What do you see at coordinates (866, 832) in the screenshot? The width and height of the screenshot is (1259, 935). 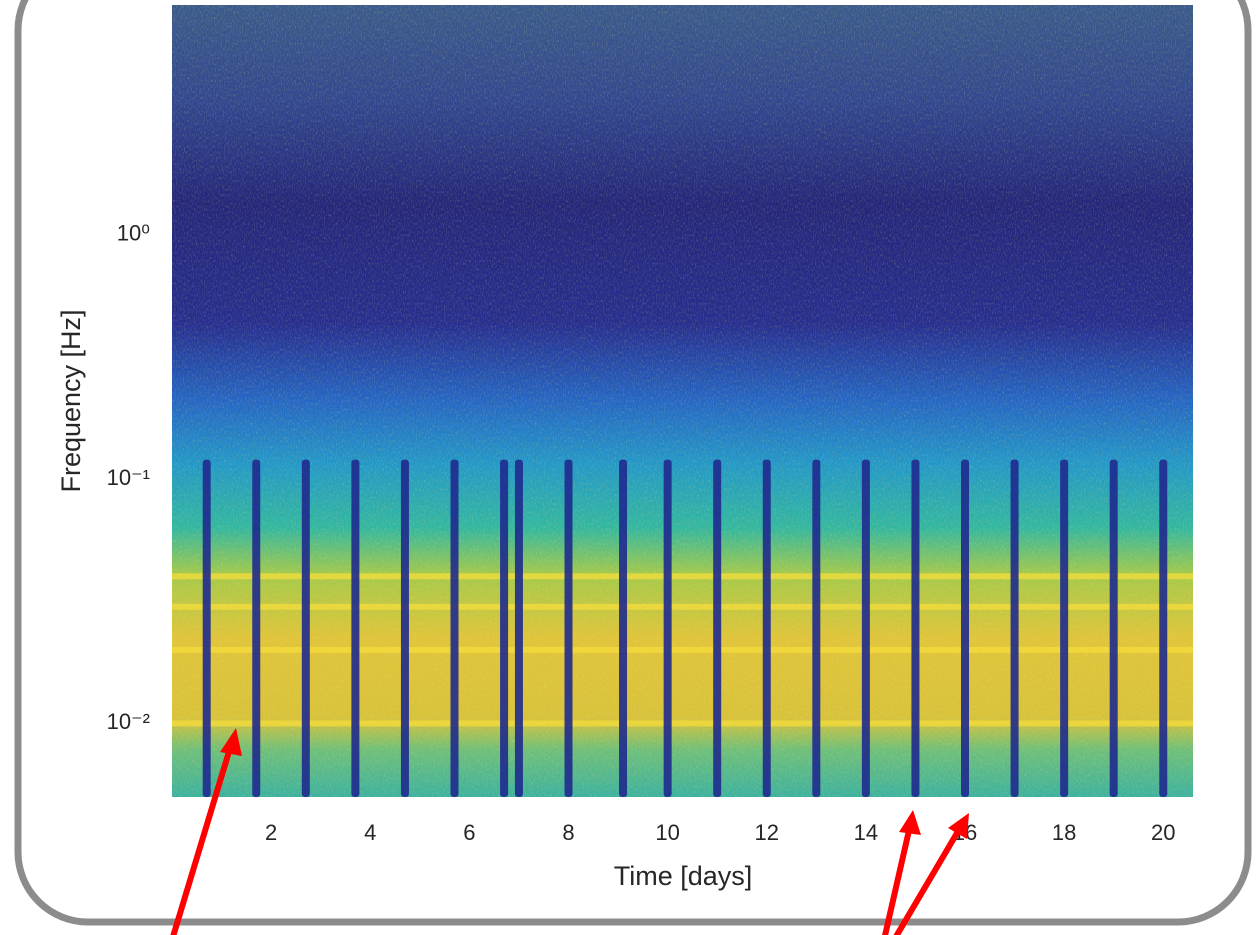 I see `x-tick-label: 14` at bounding box center [866, 832].